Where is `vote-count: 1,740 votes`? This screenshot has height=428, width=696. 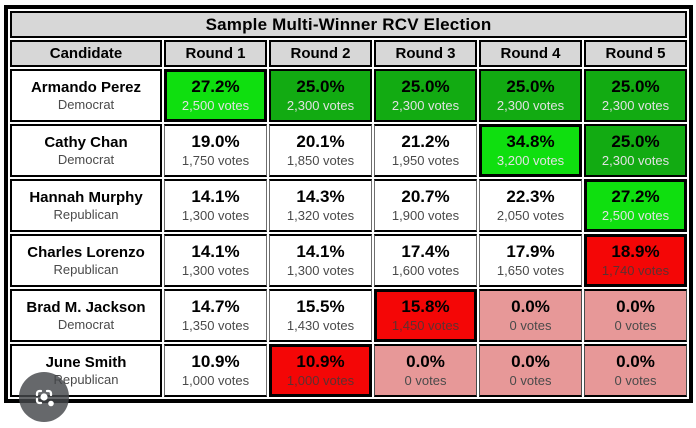
vote-count: 1,740 votes is located at coordinates (635, 270).